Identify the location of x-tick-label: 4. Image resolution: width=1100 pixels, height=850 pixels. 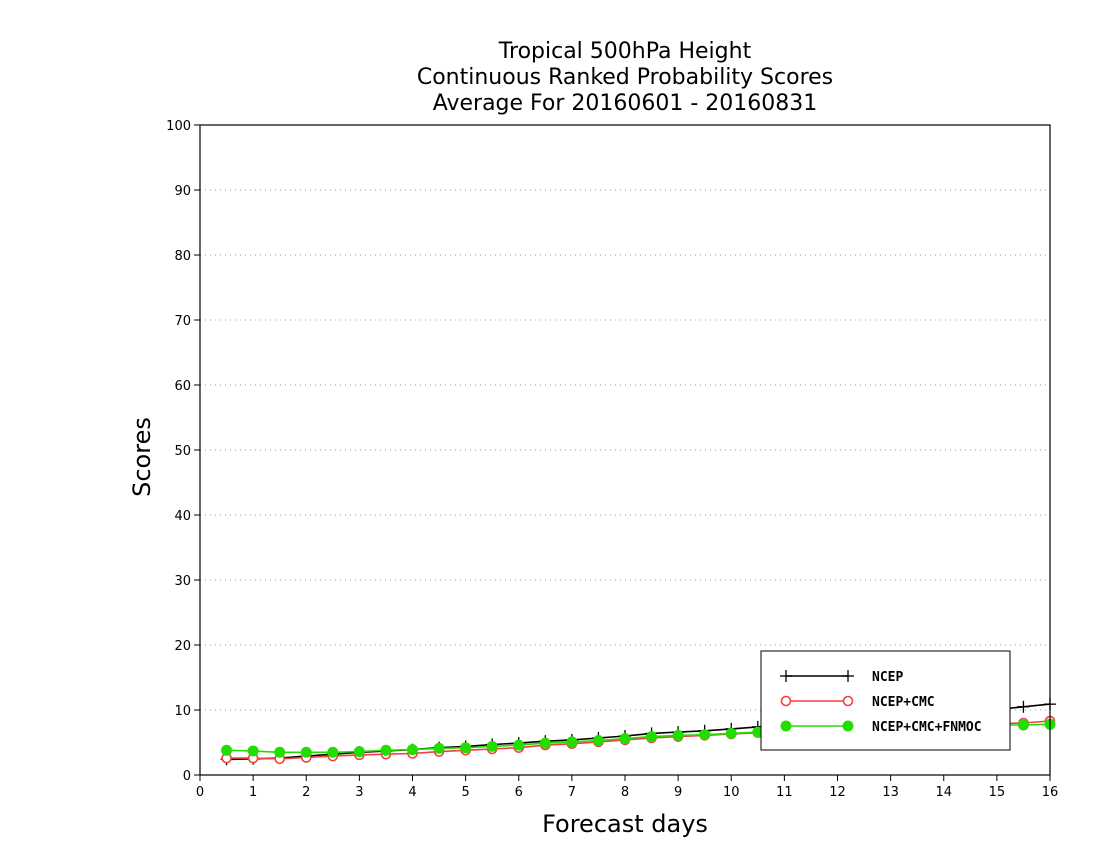
(412, 792).